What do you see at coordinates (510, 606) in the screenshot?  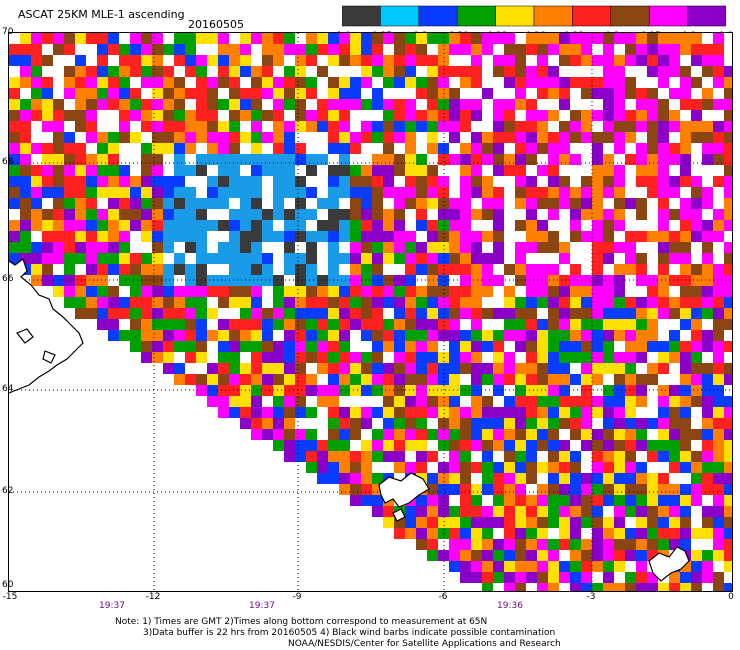 I see `time-label-3: 19:36` at bounding box center [510, 606].